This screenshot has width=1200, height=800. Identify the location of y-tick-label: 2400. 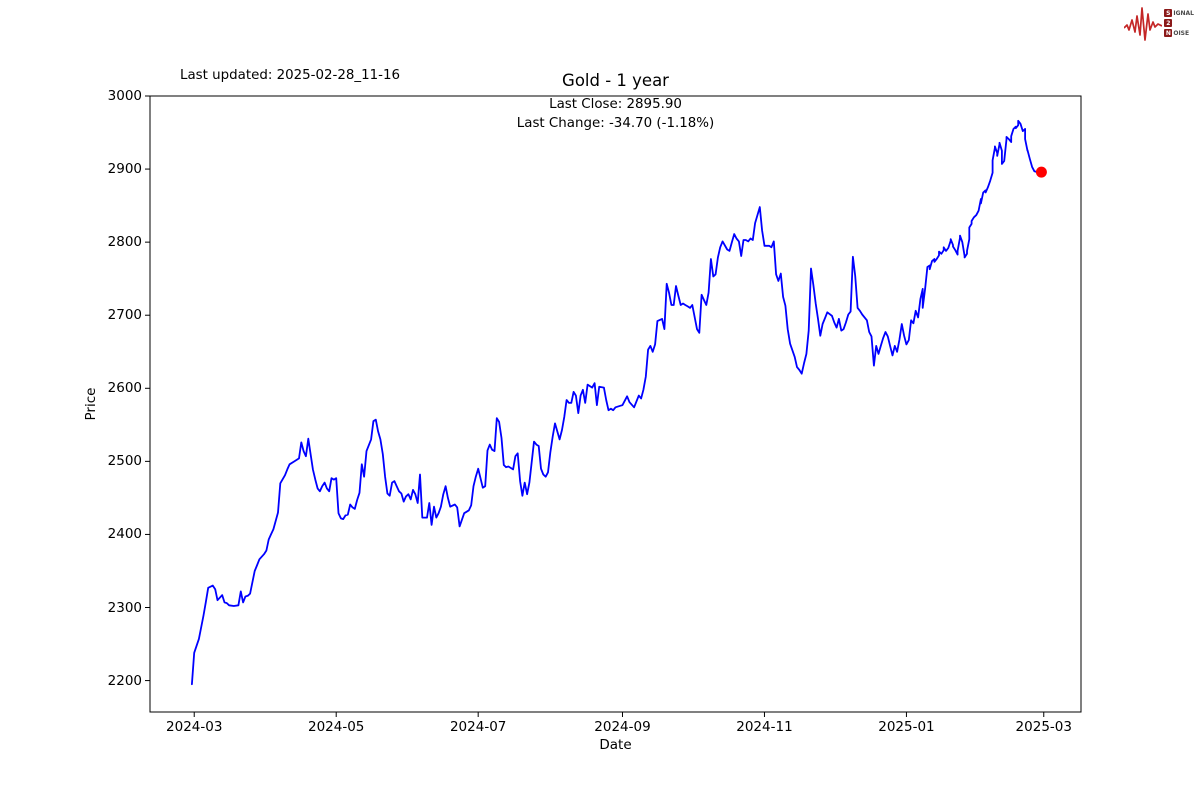
(124, 534).